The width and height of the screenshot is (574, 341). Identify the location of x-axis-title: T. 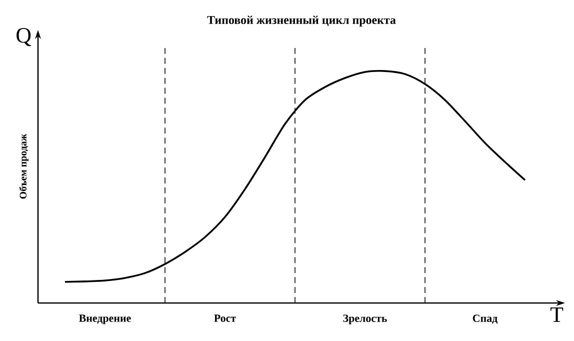
(557, 315).